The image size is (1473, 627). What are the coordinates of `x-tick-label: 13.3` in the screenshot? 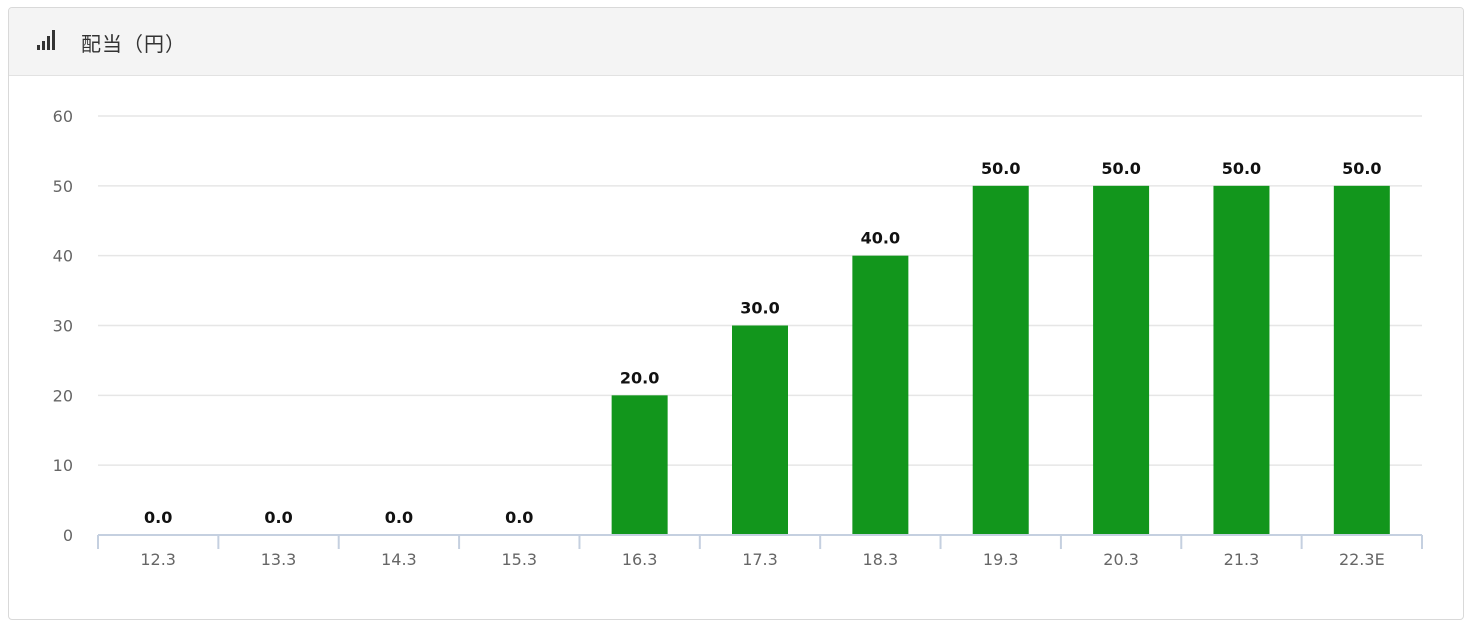 It's located at (279, 559).